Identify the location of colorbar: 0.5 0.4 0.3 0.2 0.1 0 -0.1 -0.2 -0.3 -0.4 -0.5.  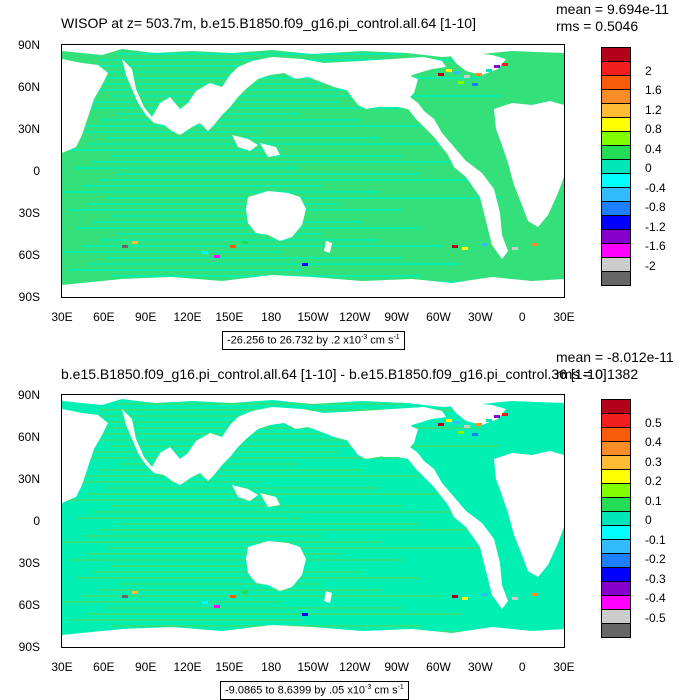
(633, 518).